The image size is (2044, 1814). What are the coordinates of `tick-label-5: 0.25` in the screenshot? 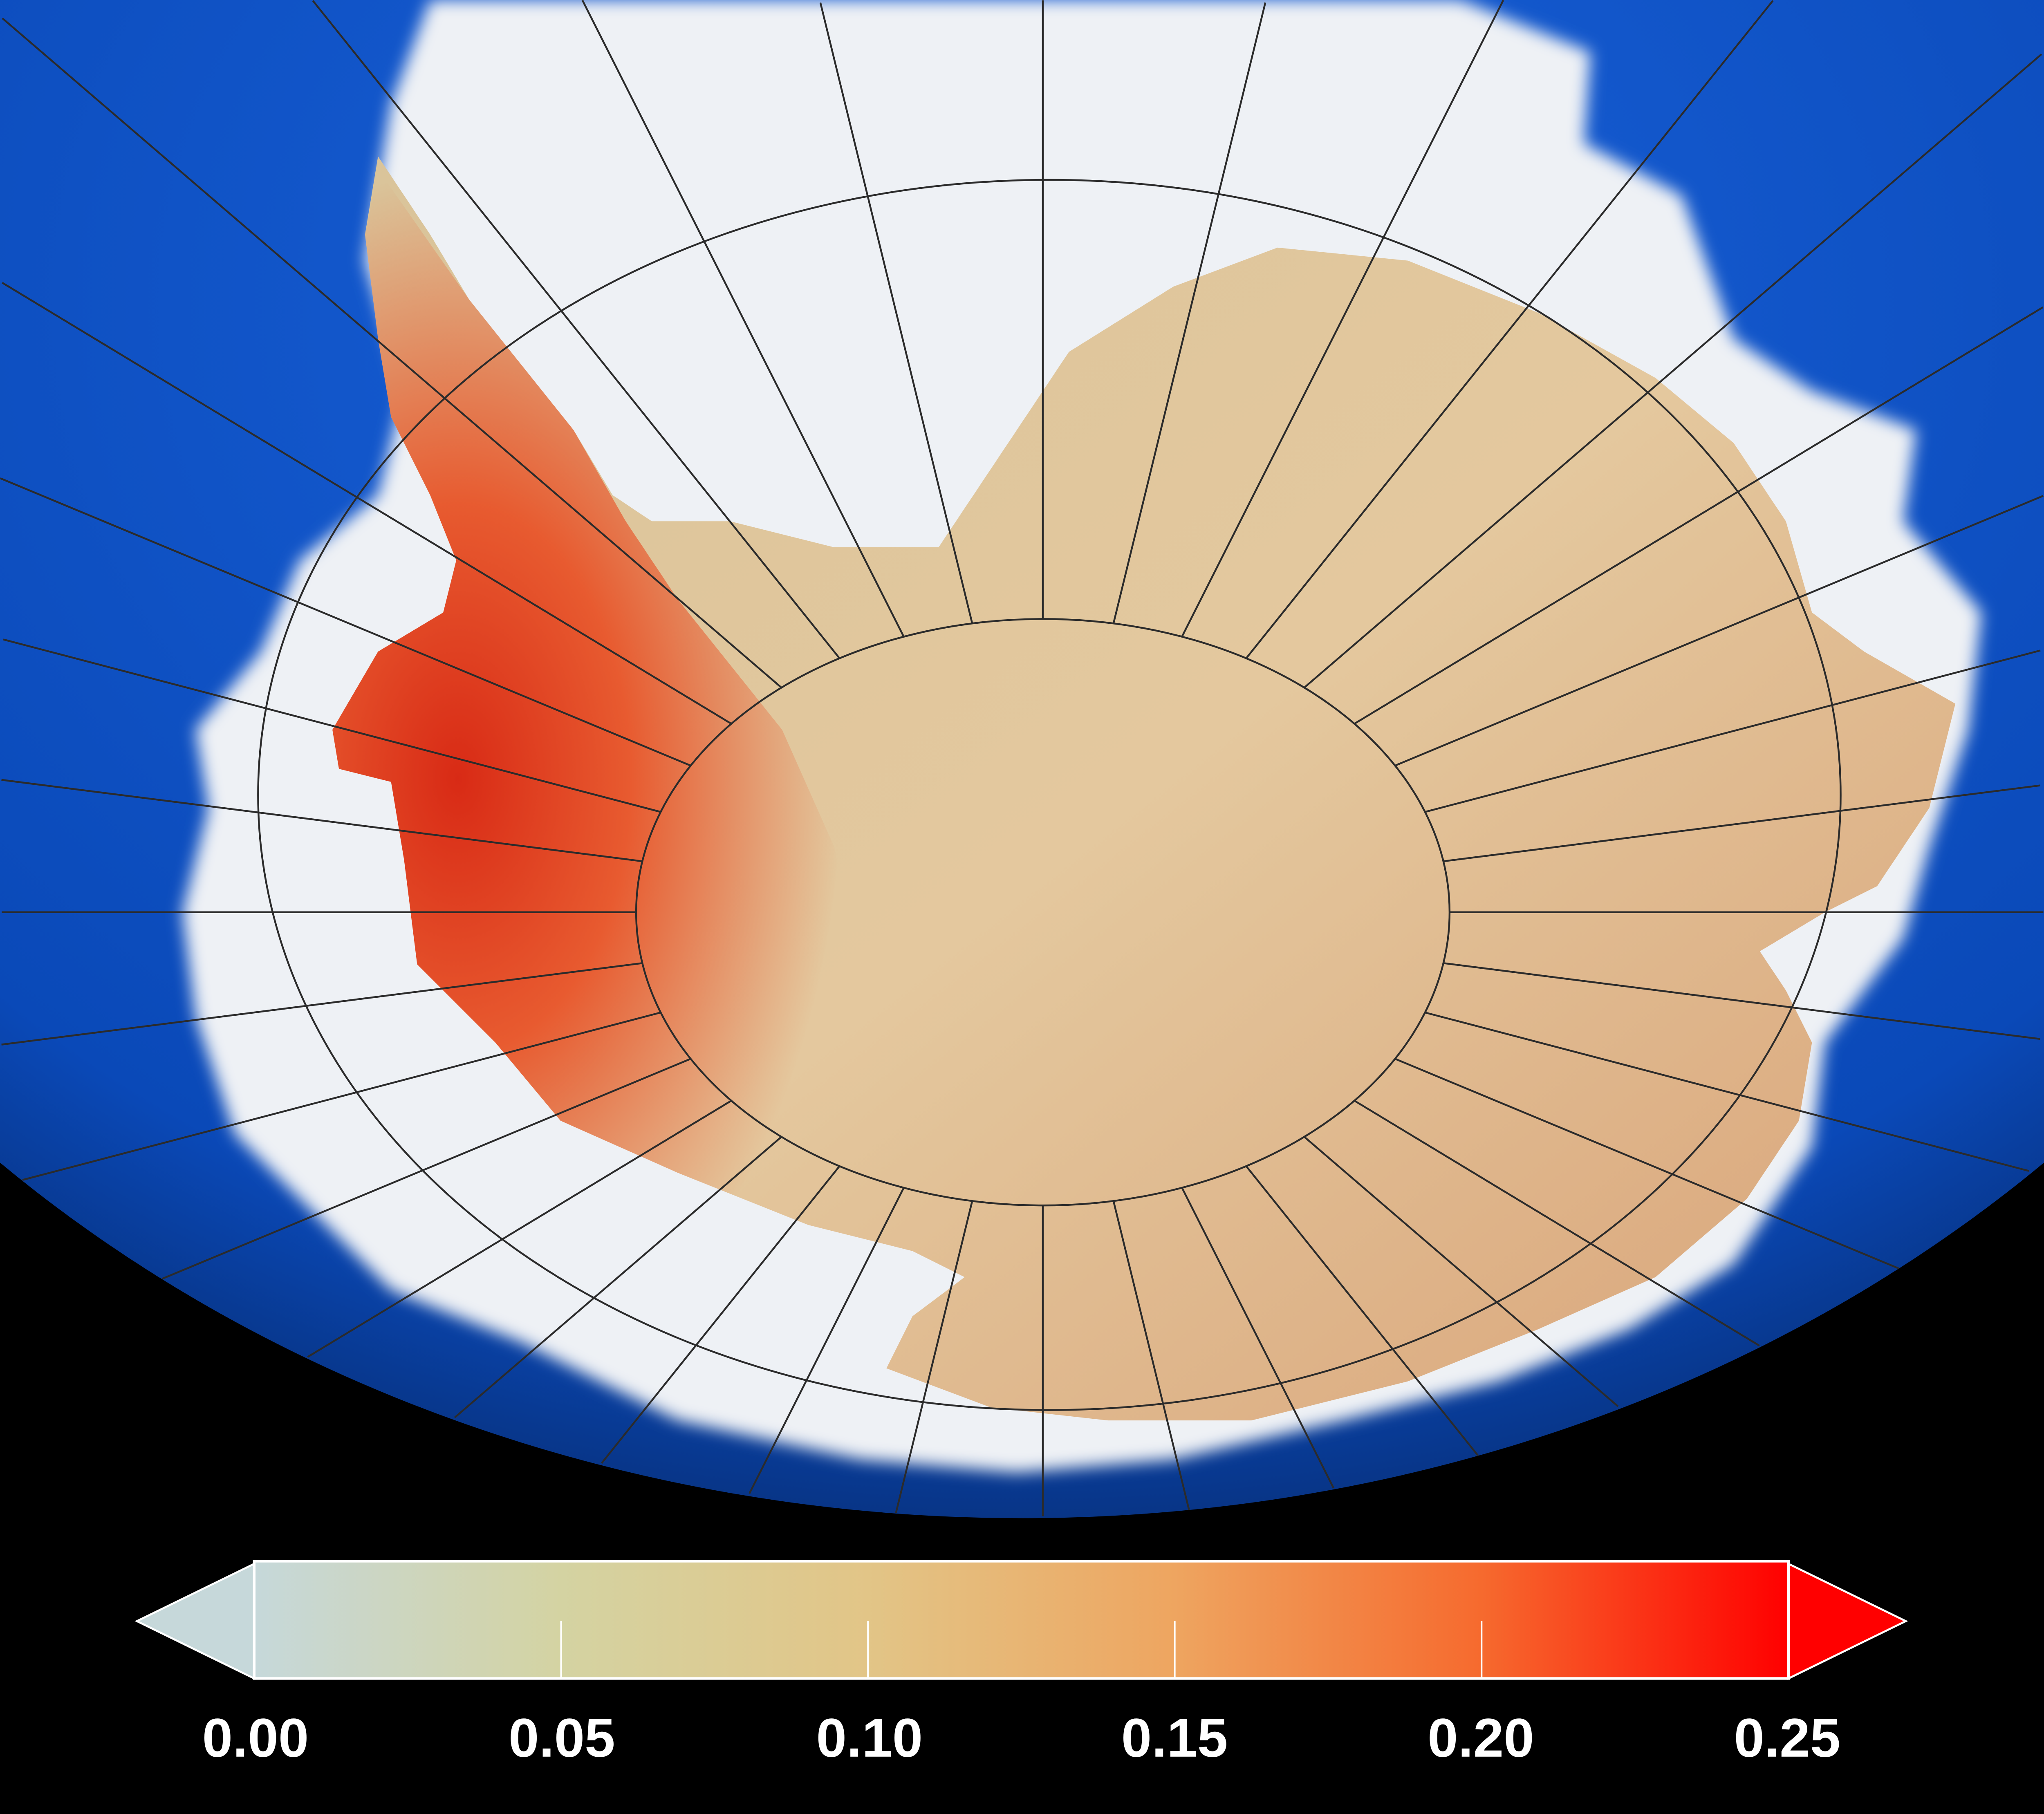 It's located at (1787, 1739).